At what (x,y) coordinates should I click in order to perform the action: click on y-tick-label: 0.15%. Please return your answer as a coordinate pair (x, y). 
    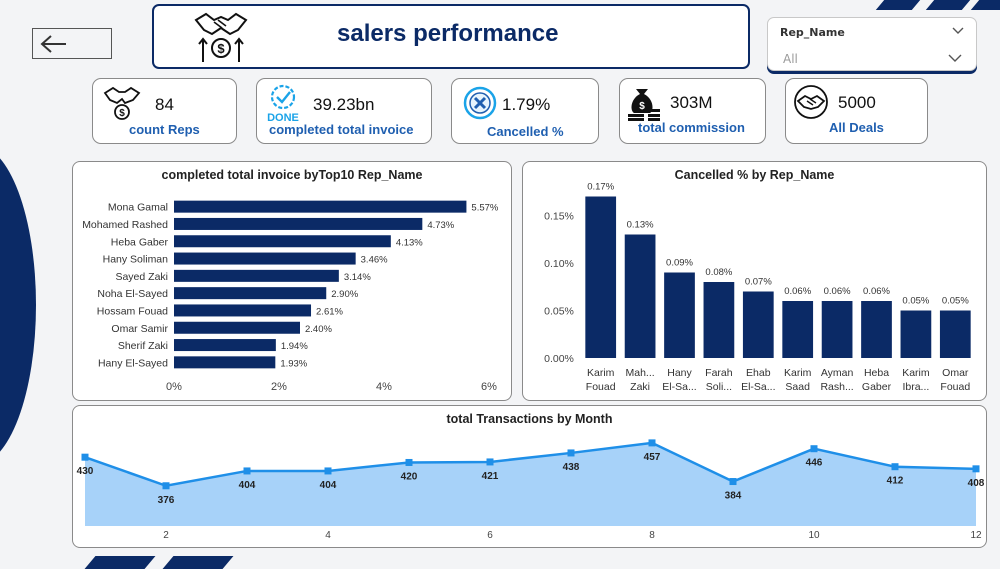
    Looking at the image, I should click on (559, 217).